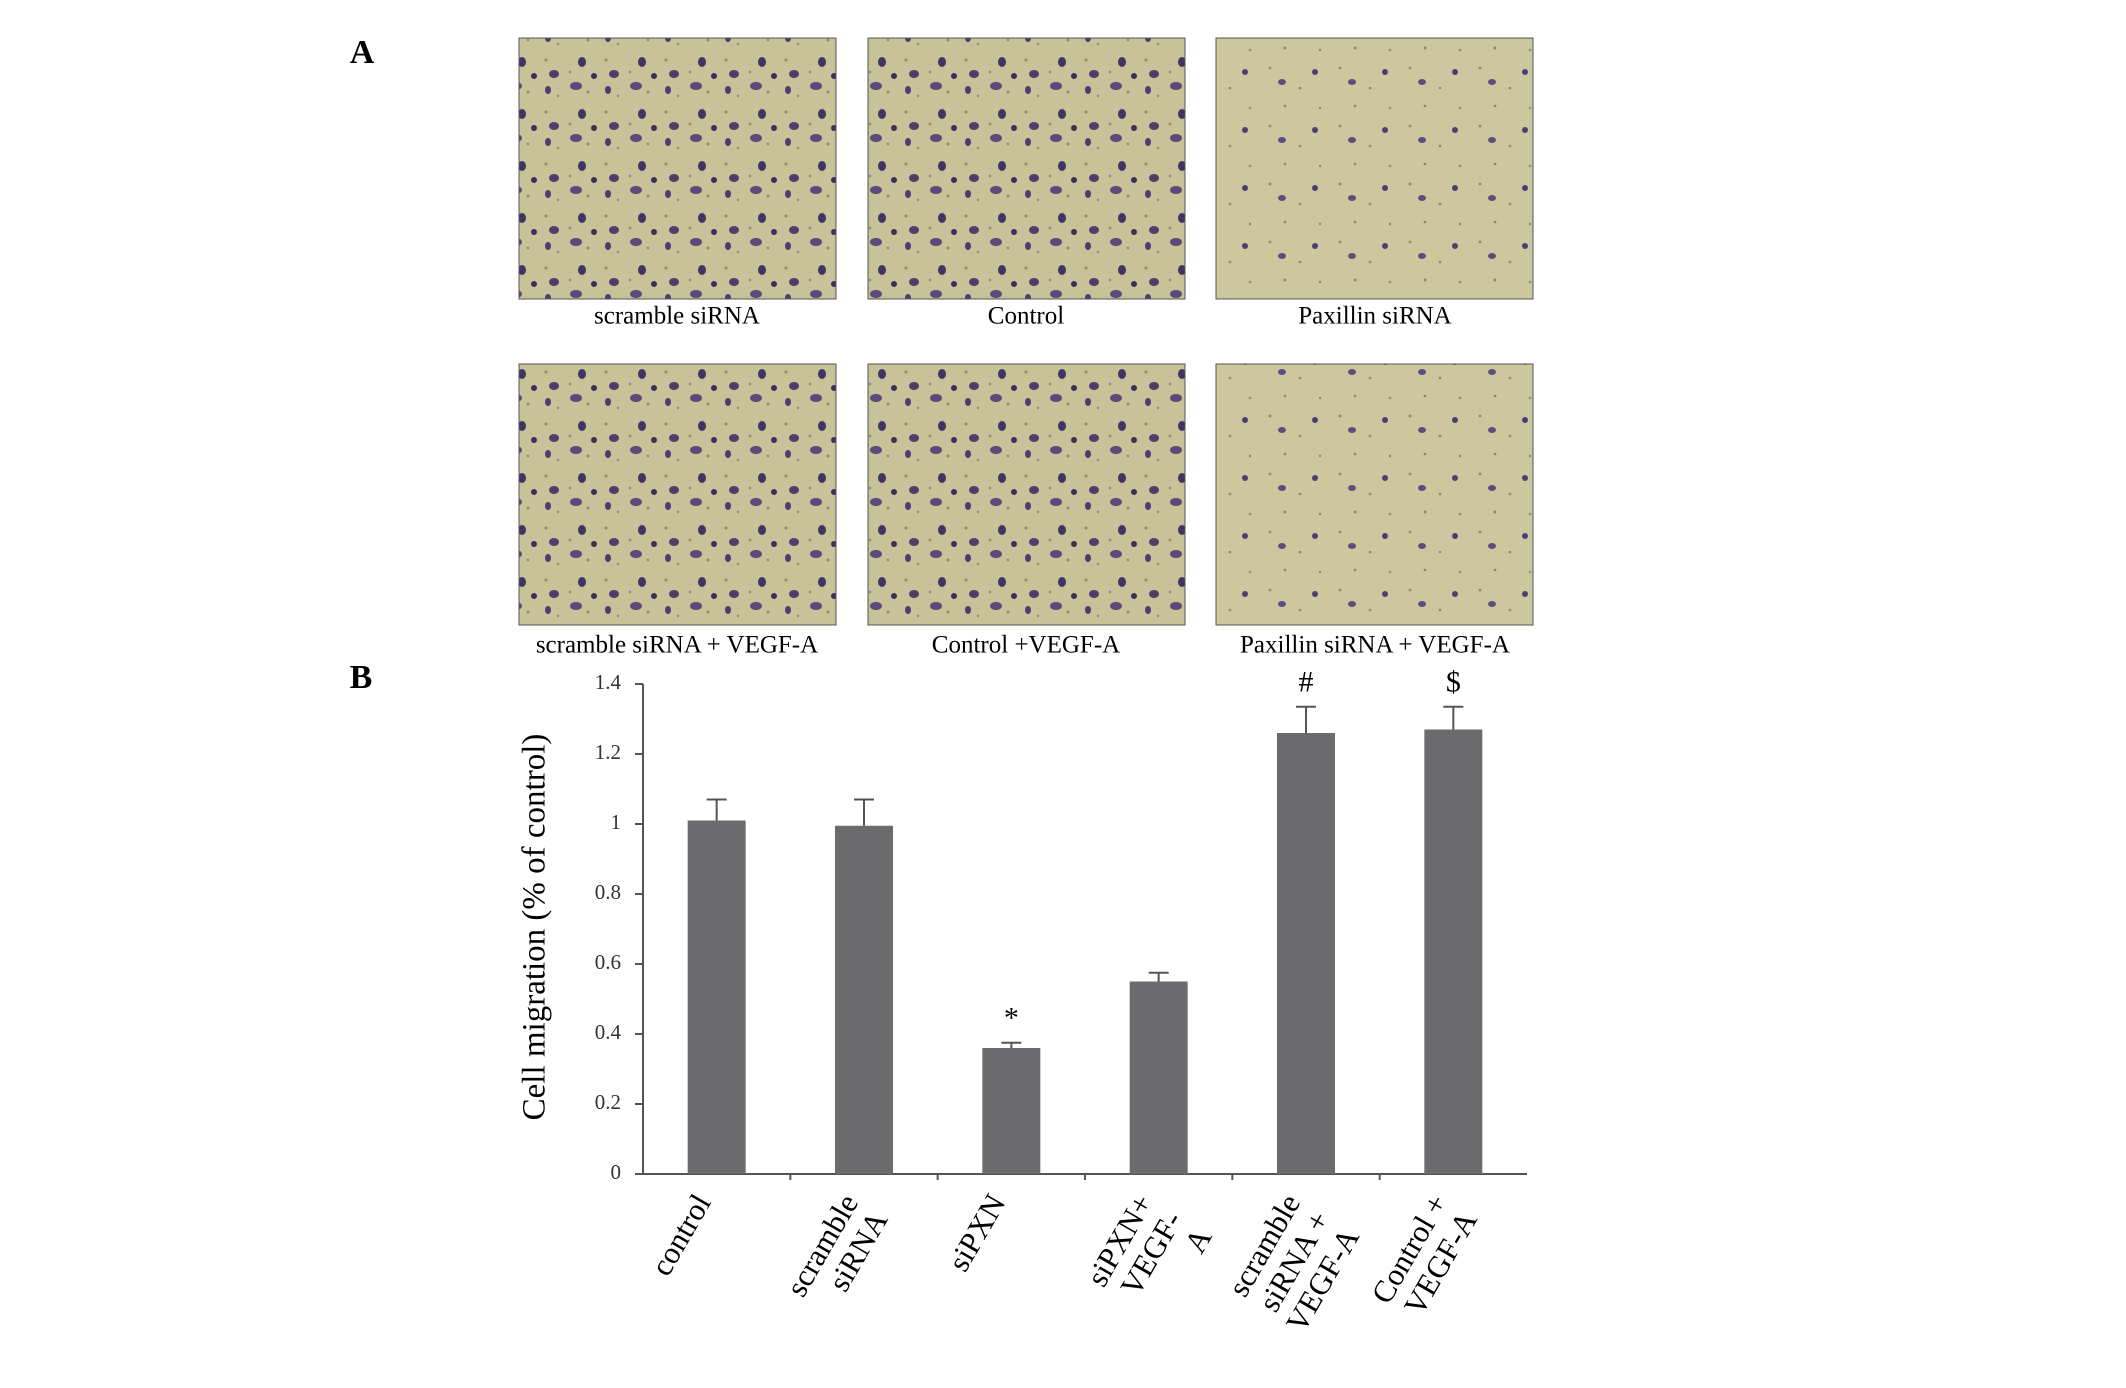 This screenshot has width=2126, height=1388. I want to click on caption: scramble siRNA + VEGF-A, so click(677, 645).